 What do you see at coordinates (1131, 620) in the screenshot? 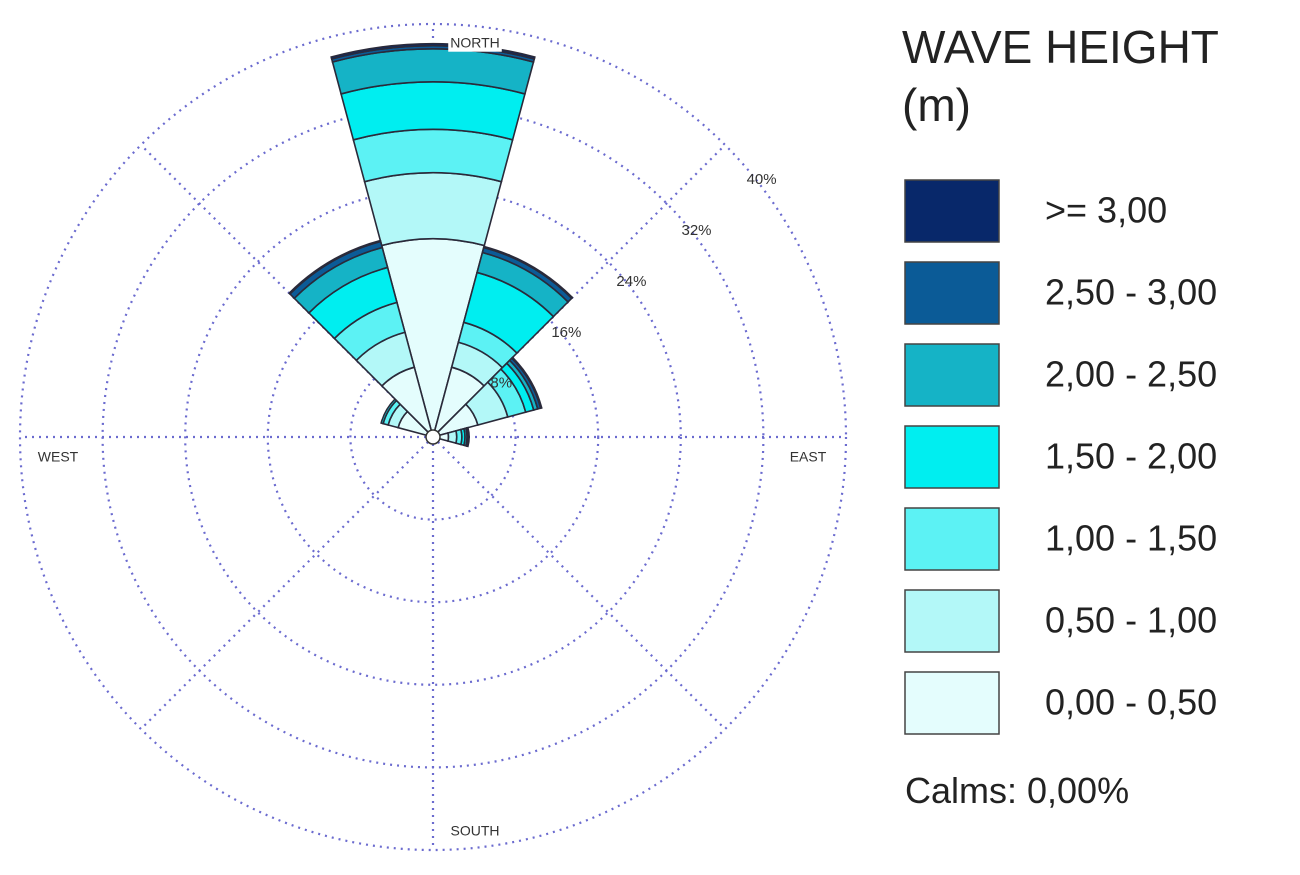
I see `legend-label: 0,50 - 1,00` at bounding box center [1131, 620].